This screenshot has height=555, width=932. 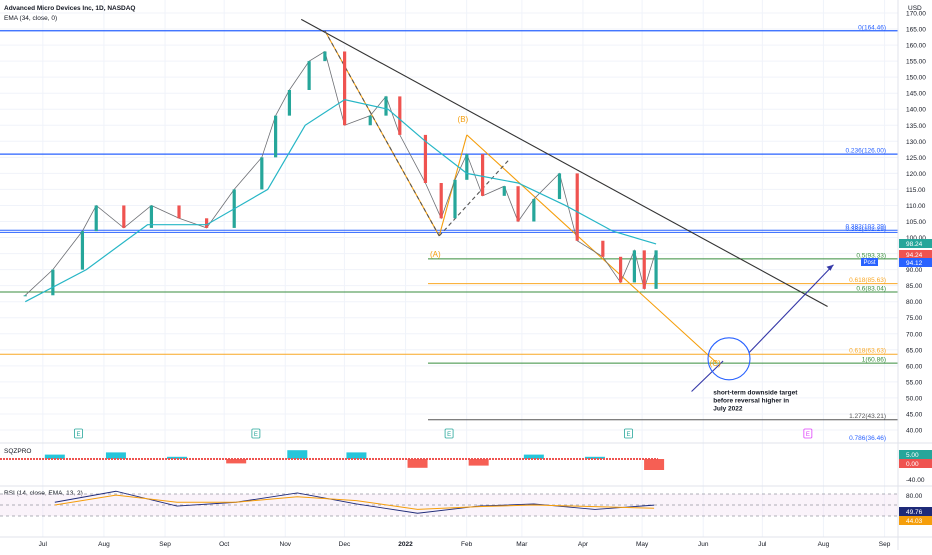 I want to click on y-tick-155: 155.00, so click(x=916, y=62).